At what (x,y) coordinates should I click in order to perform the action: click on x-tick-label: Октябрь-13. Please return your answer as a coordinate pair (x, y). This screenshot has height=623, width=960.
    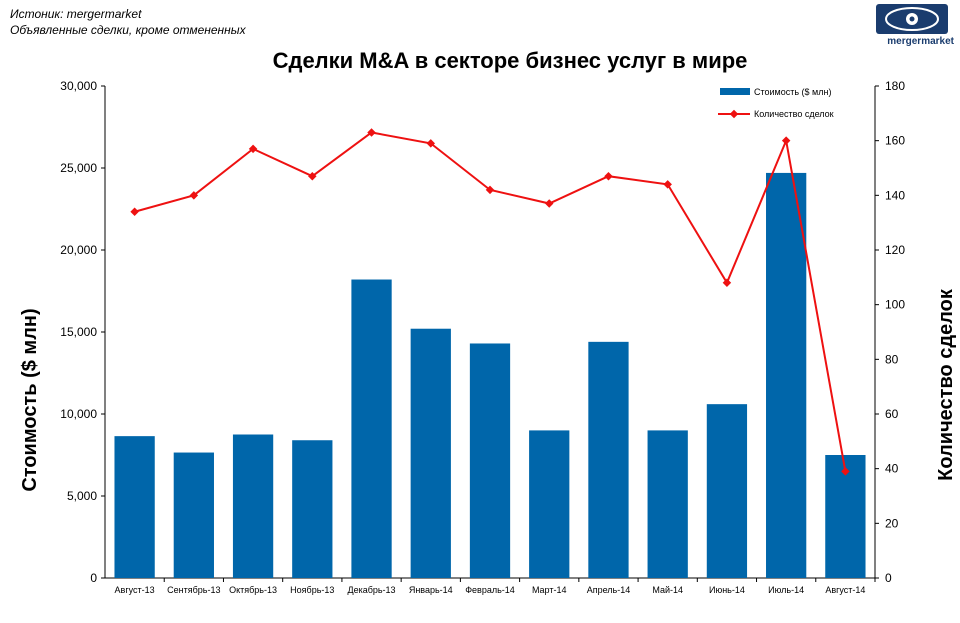
    Looking at the image, I should click on (253, 590).